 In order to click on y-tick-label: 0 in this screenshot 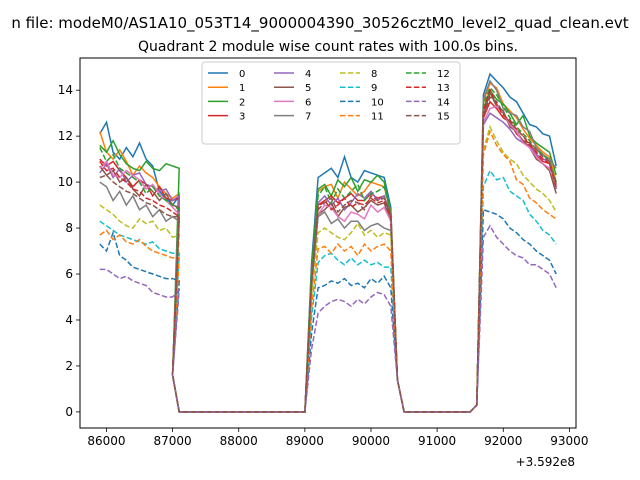, I will do `click(69, 412)`.